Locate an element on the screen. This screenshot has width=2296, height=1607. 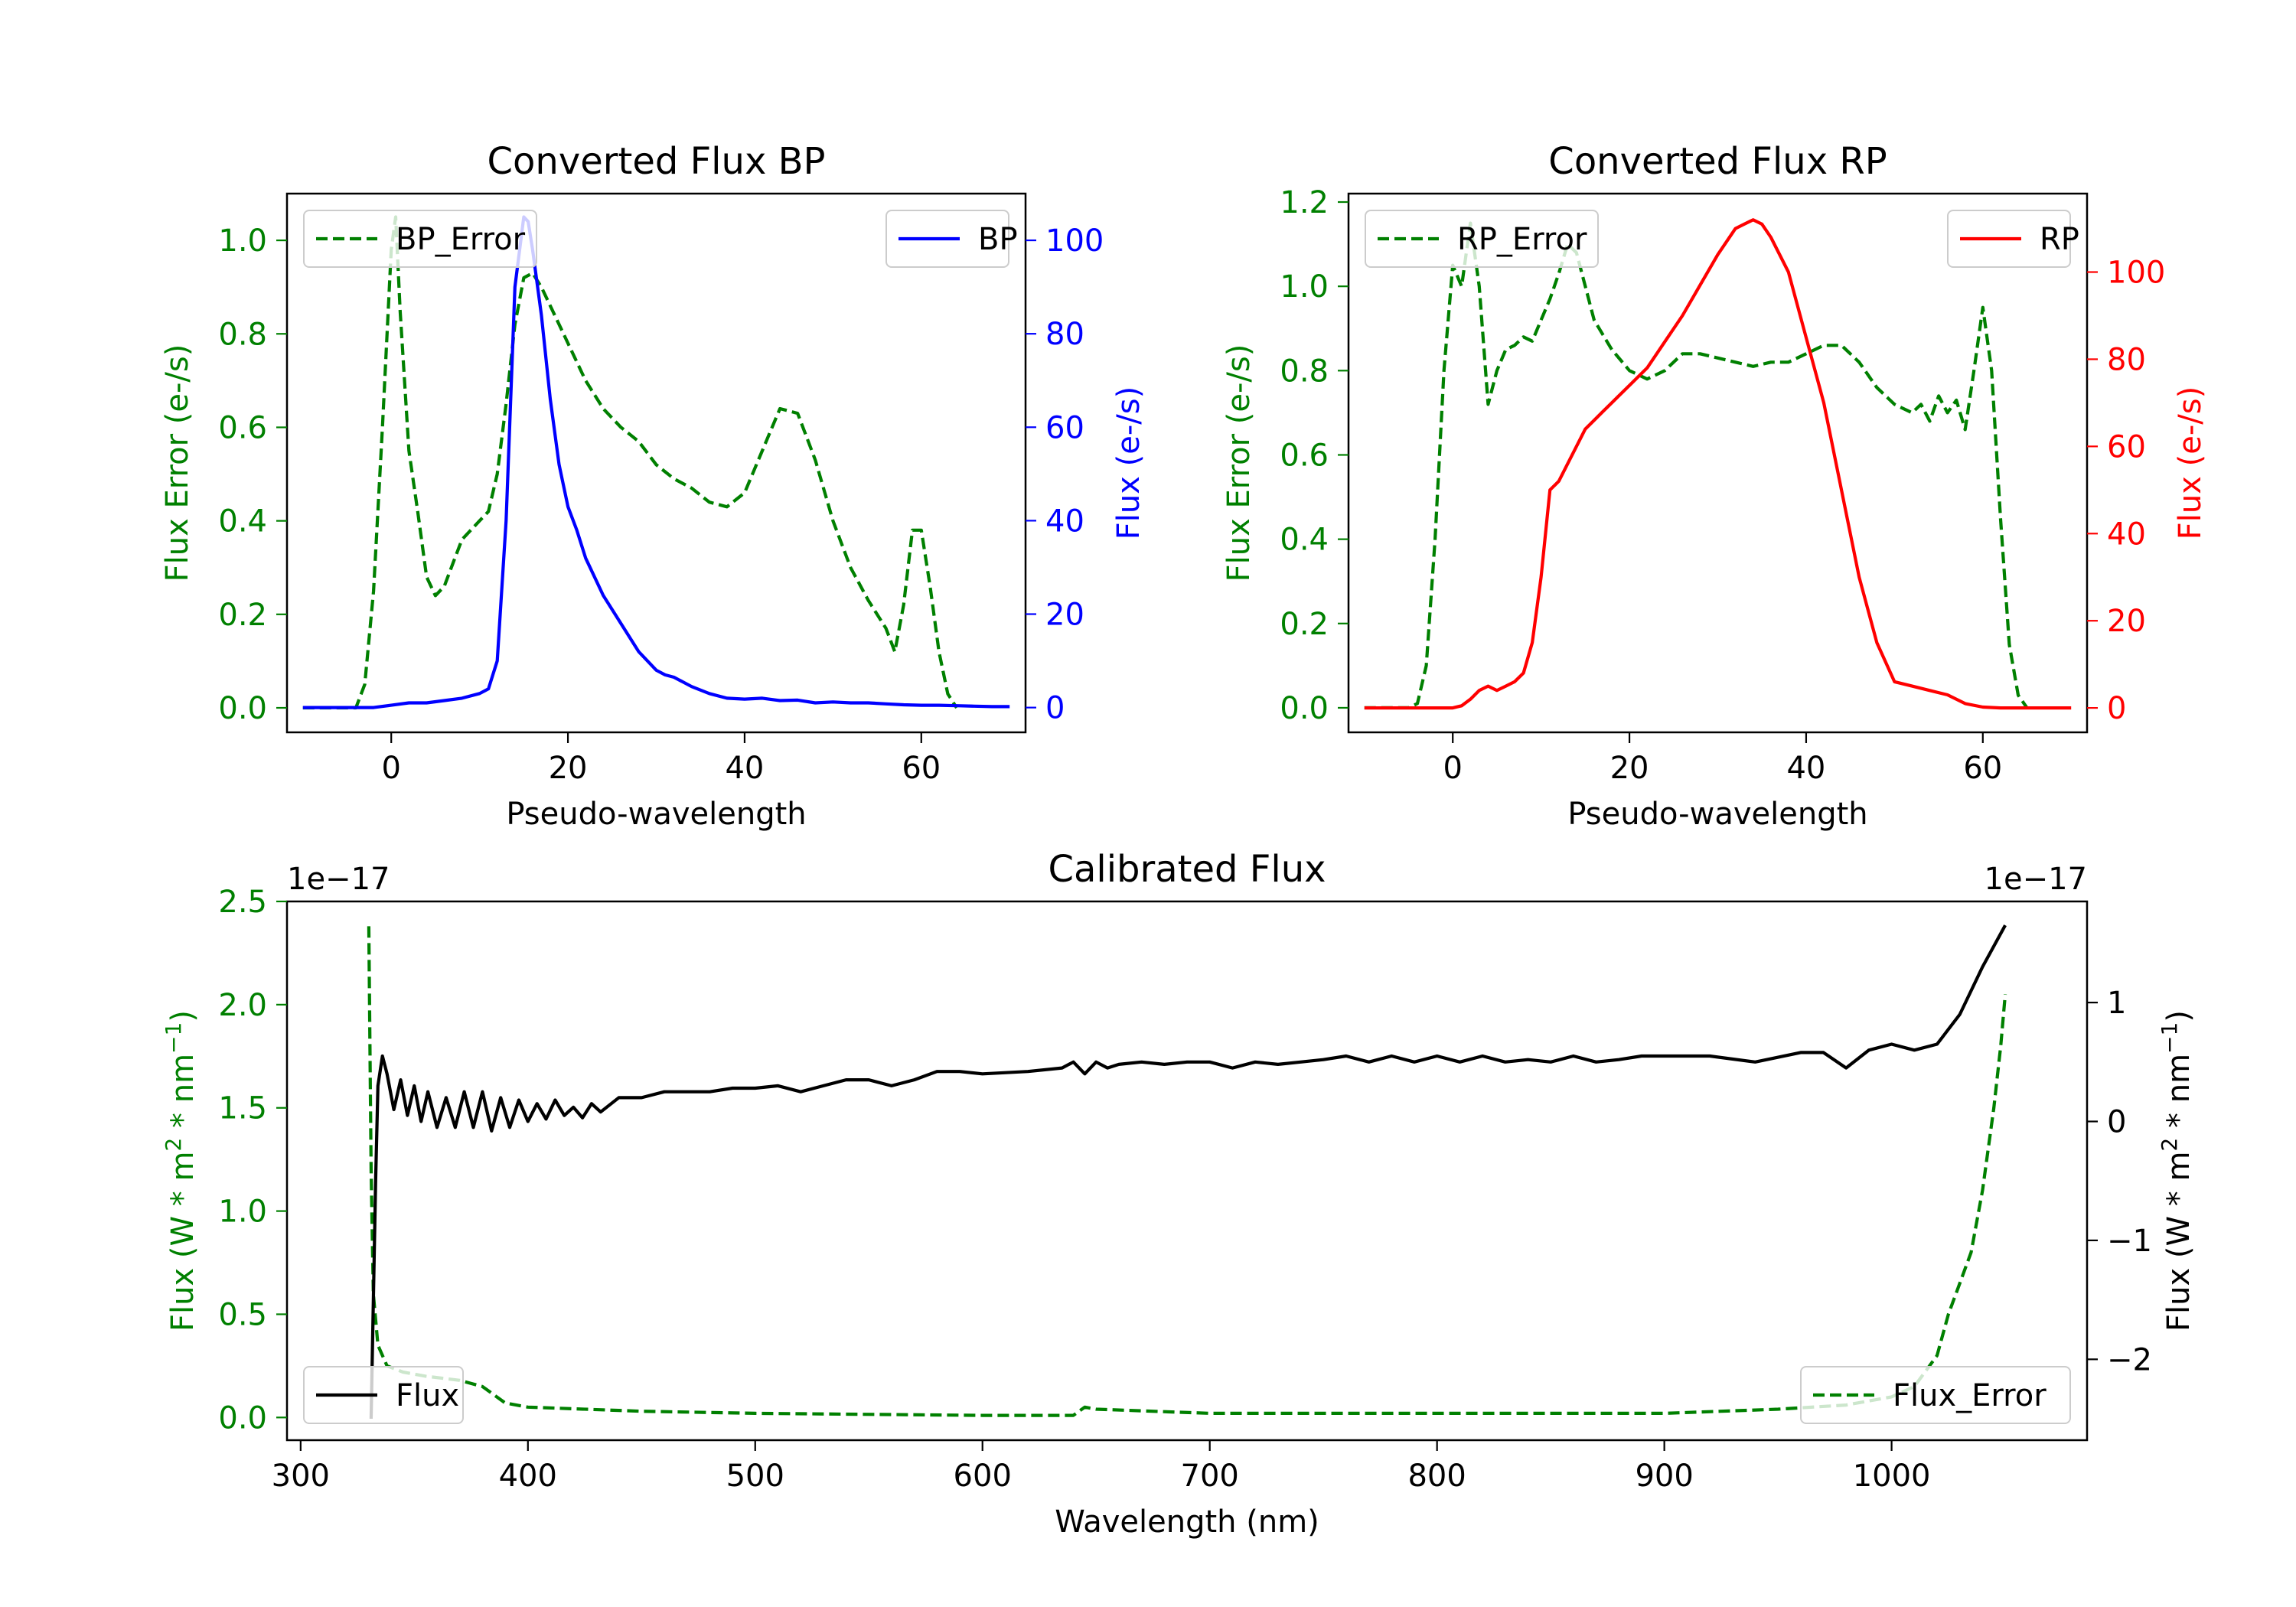
legend-flux: Flux is located at coordinates (383, 1395).